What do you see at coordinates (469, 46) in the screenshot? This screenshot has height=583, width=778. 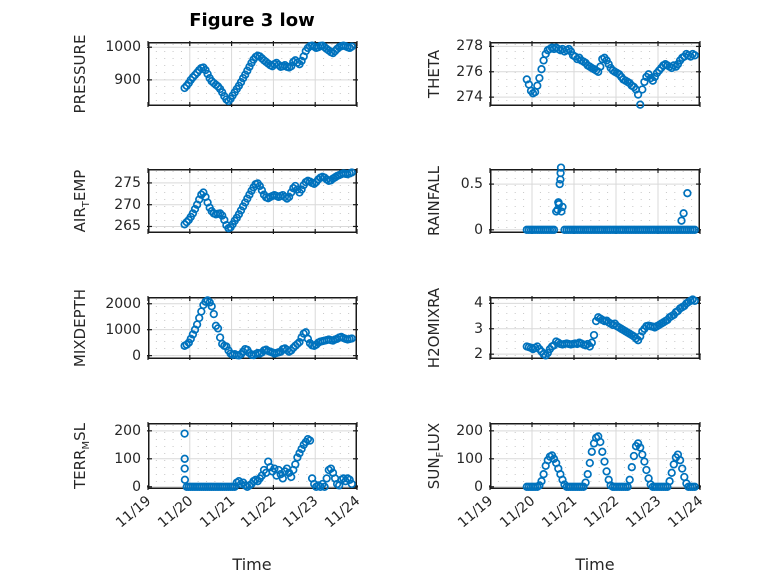 I see `y-tick-label: 278` at bounding box center [469, 46].